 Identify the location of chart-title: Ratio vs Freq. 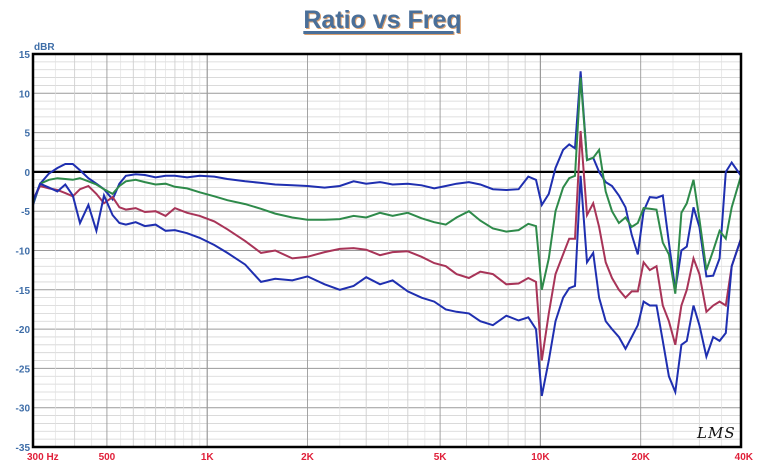
(382, 20).